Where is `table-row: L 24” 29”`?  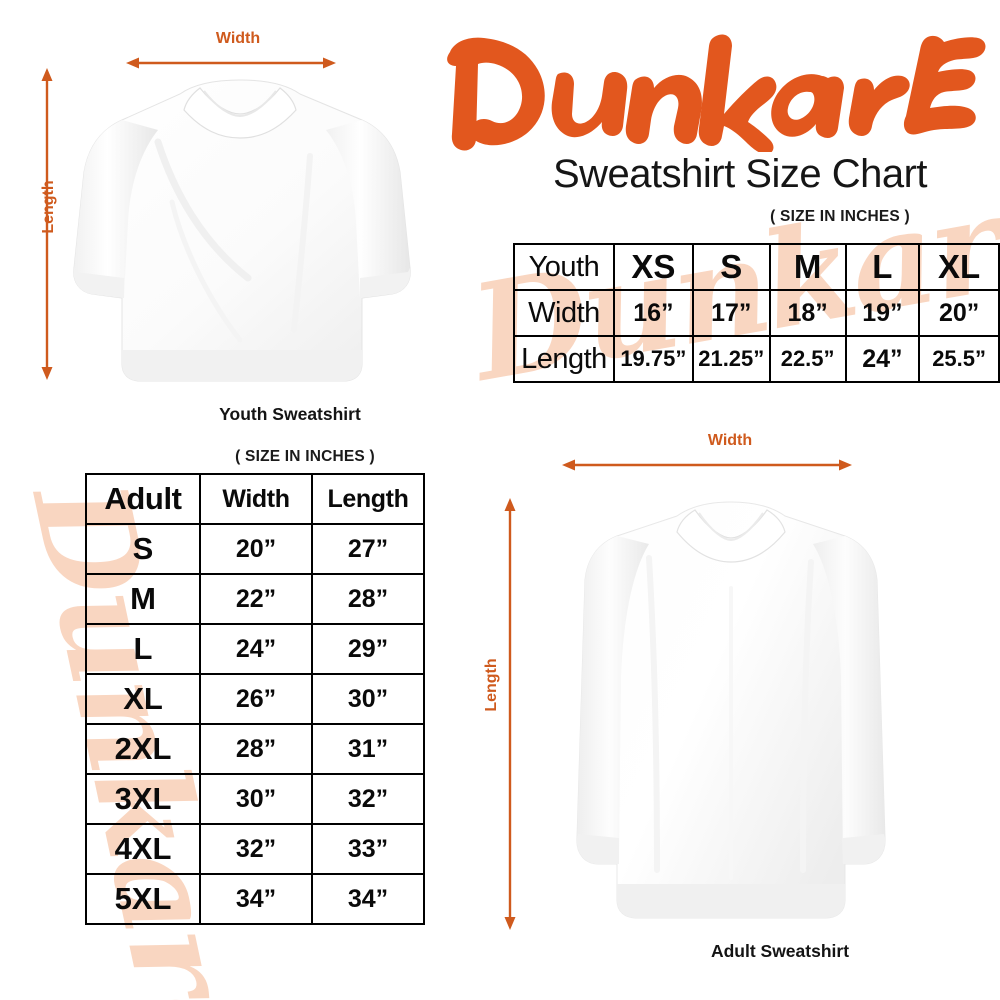
table-row: L 24” 29” is located at coordinates (255, 649).